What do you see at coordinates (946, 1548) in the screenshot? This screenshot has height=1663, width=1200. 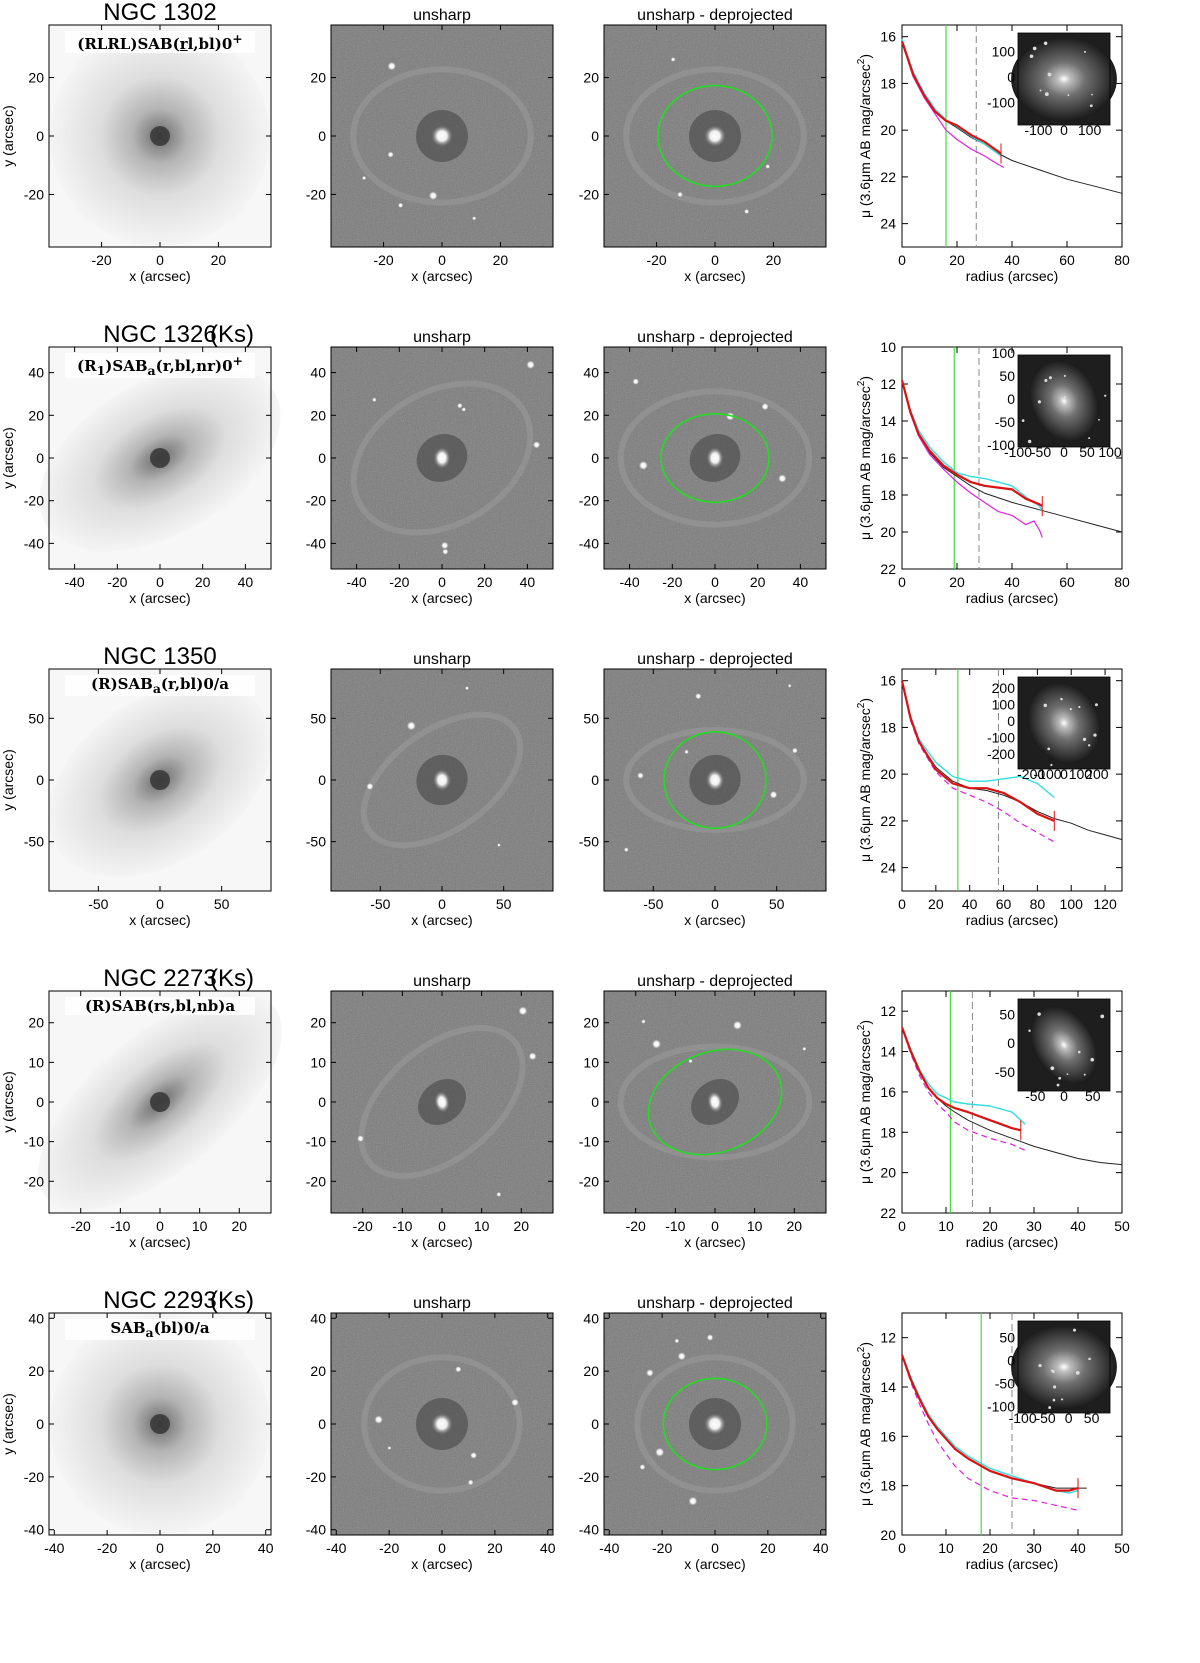 I see `x-tick-label: 10` at bounding box center [946, 1548].